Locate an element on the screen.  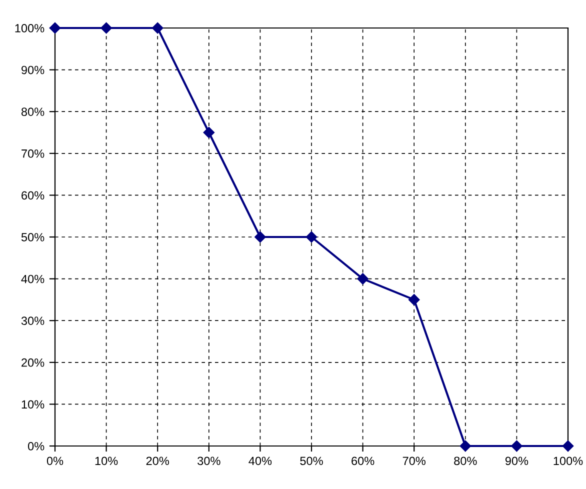
x-tick-label: 80% is located at coordinates (465, 461).